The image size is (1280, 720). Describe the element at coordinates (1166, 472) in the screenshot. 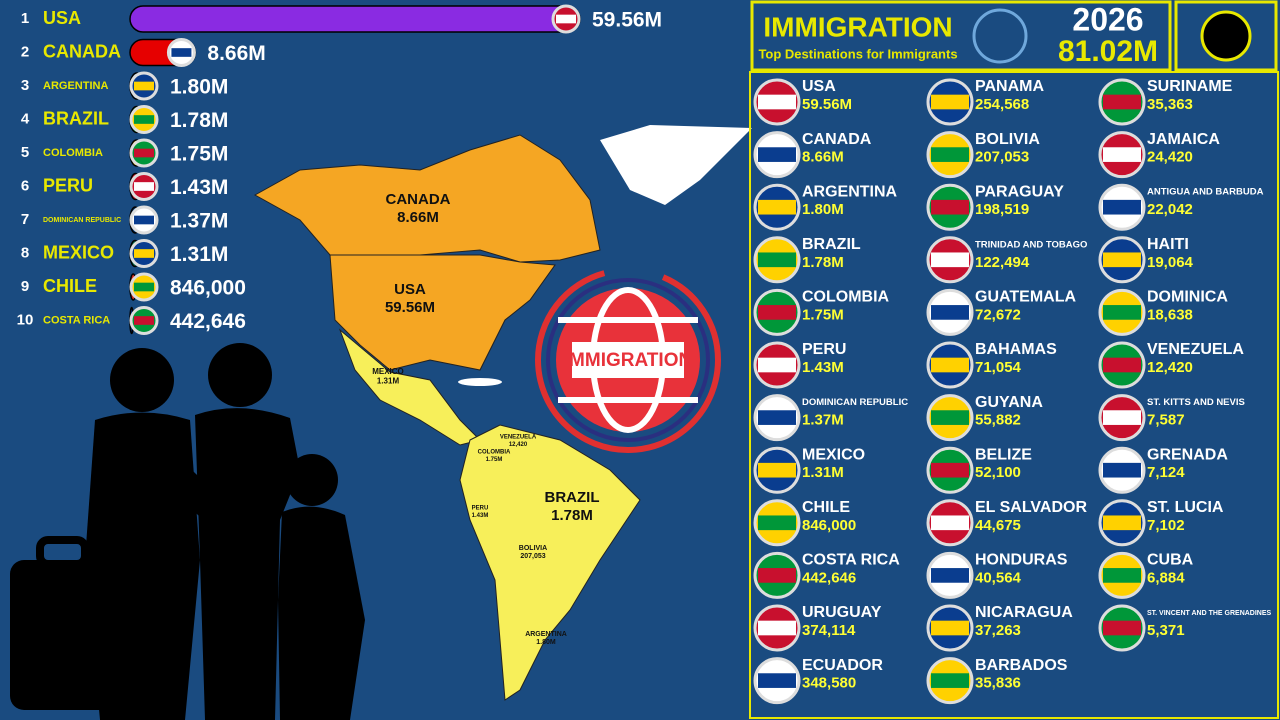

I see `country-value: 7,124` at that location.